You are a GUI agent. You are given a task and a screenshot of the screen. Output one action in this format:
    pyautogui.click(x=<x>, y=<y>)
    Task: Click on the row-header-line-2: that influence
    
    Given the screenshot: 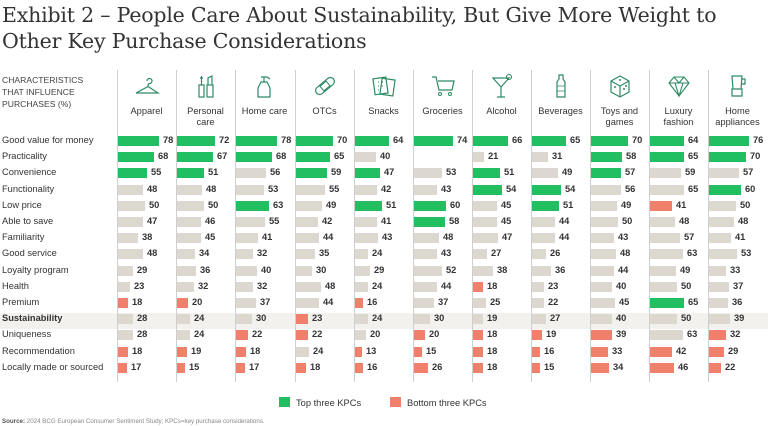 What is the action you would take?
    pyautogui.click(x=38, y=92)
    